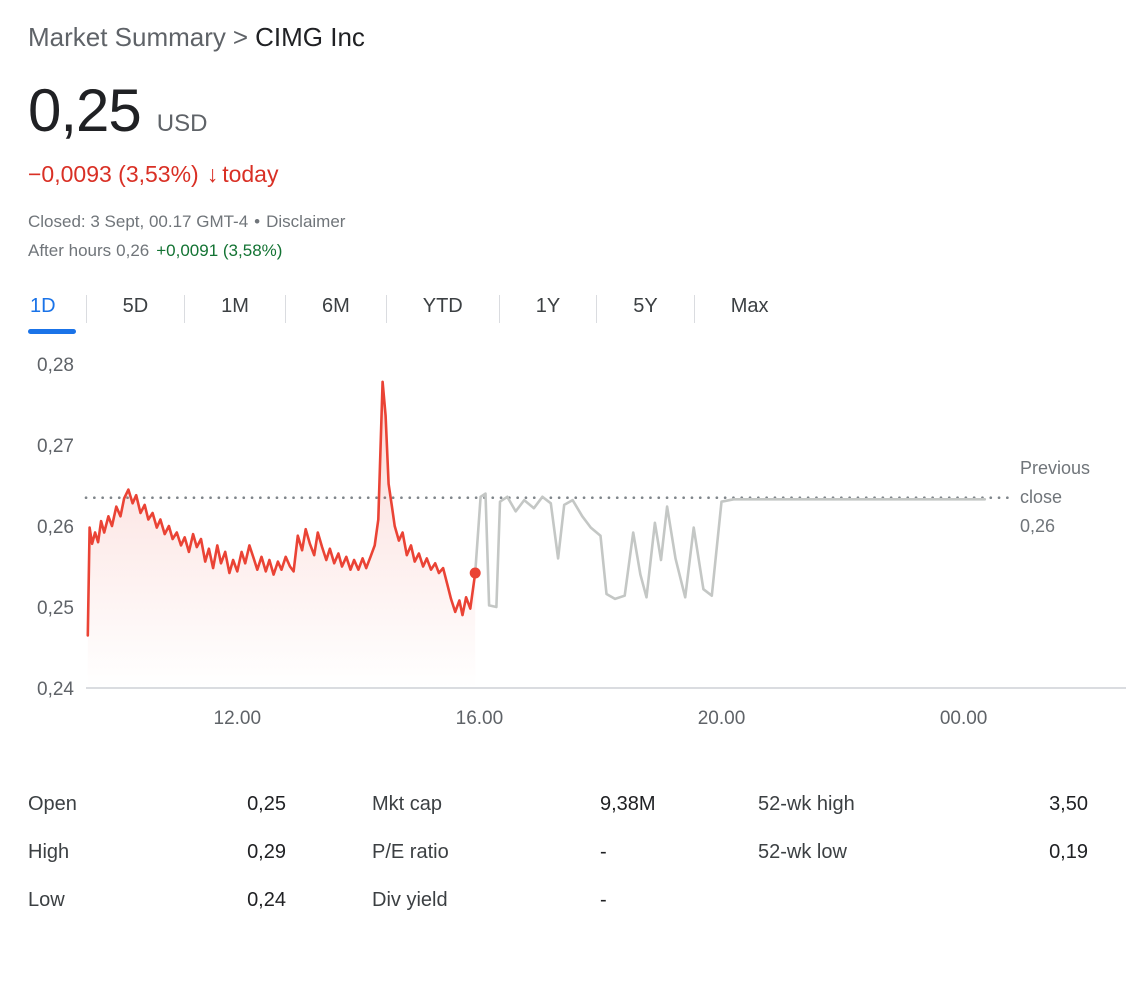 Image resolution: width=1130 pixels, height=985 pixels. I want to click on stat-row-52wk-low: 52-wk low 0,19, so click(923, 852).